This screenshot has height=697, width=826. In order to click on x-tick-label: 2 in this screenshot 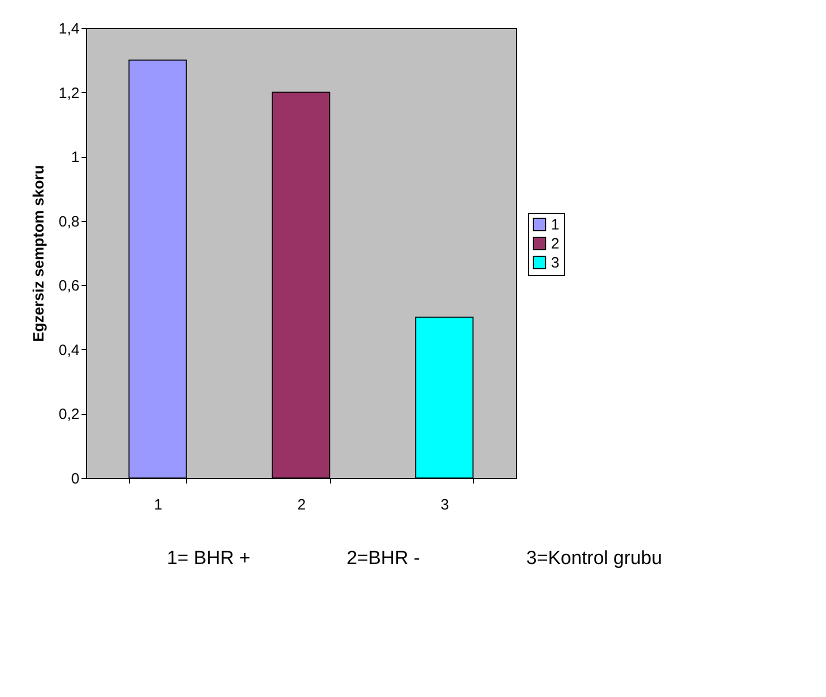, I will do `click(301, 505)`.